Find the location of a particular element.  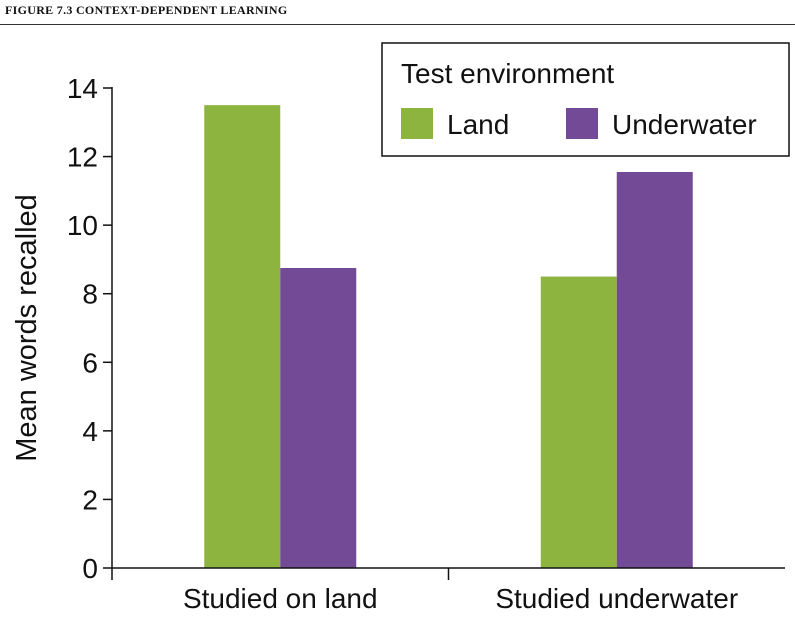

legend: Test environment Land Underwater is located at coordinates (585, 99).